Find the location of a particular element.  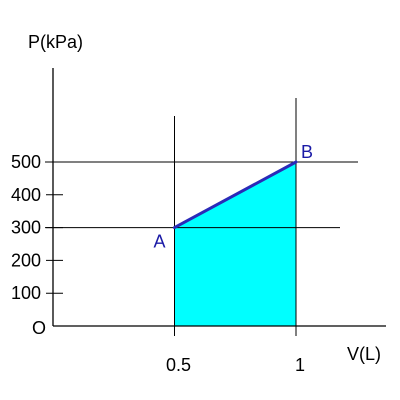

x-tick-label-0.5: 0.5 is located at coordinates (178, 365).